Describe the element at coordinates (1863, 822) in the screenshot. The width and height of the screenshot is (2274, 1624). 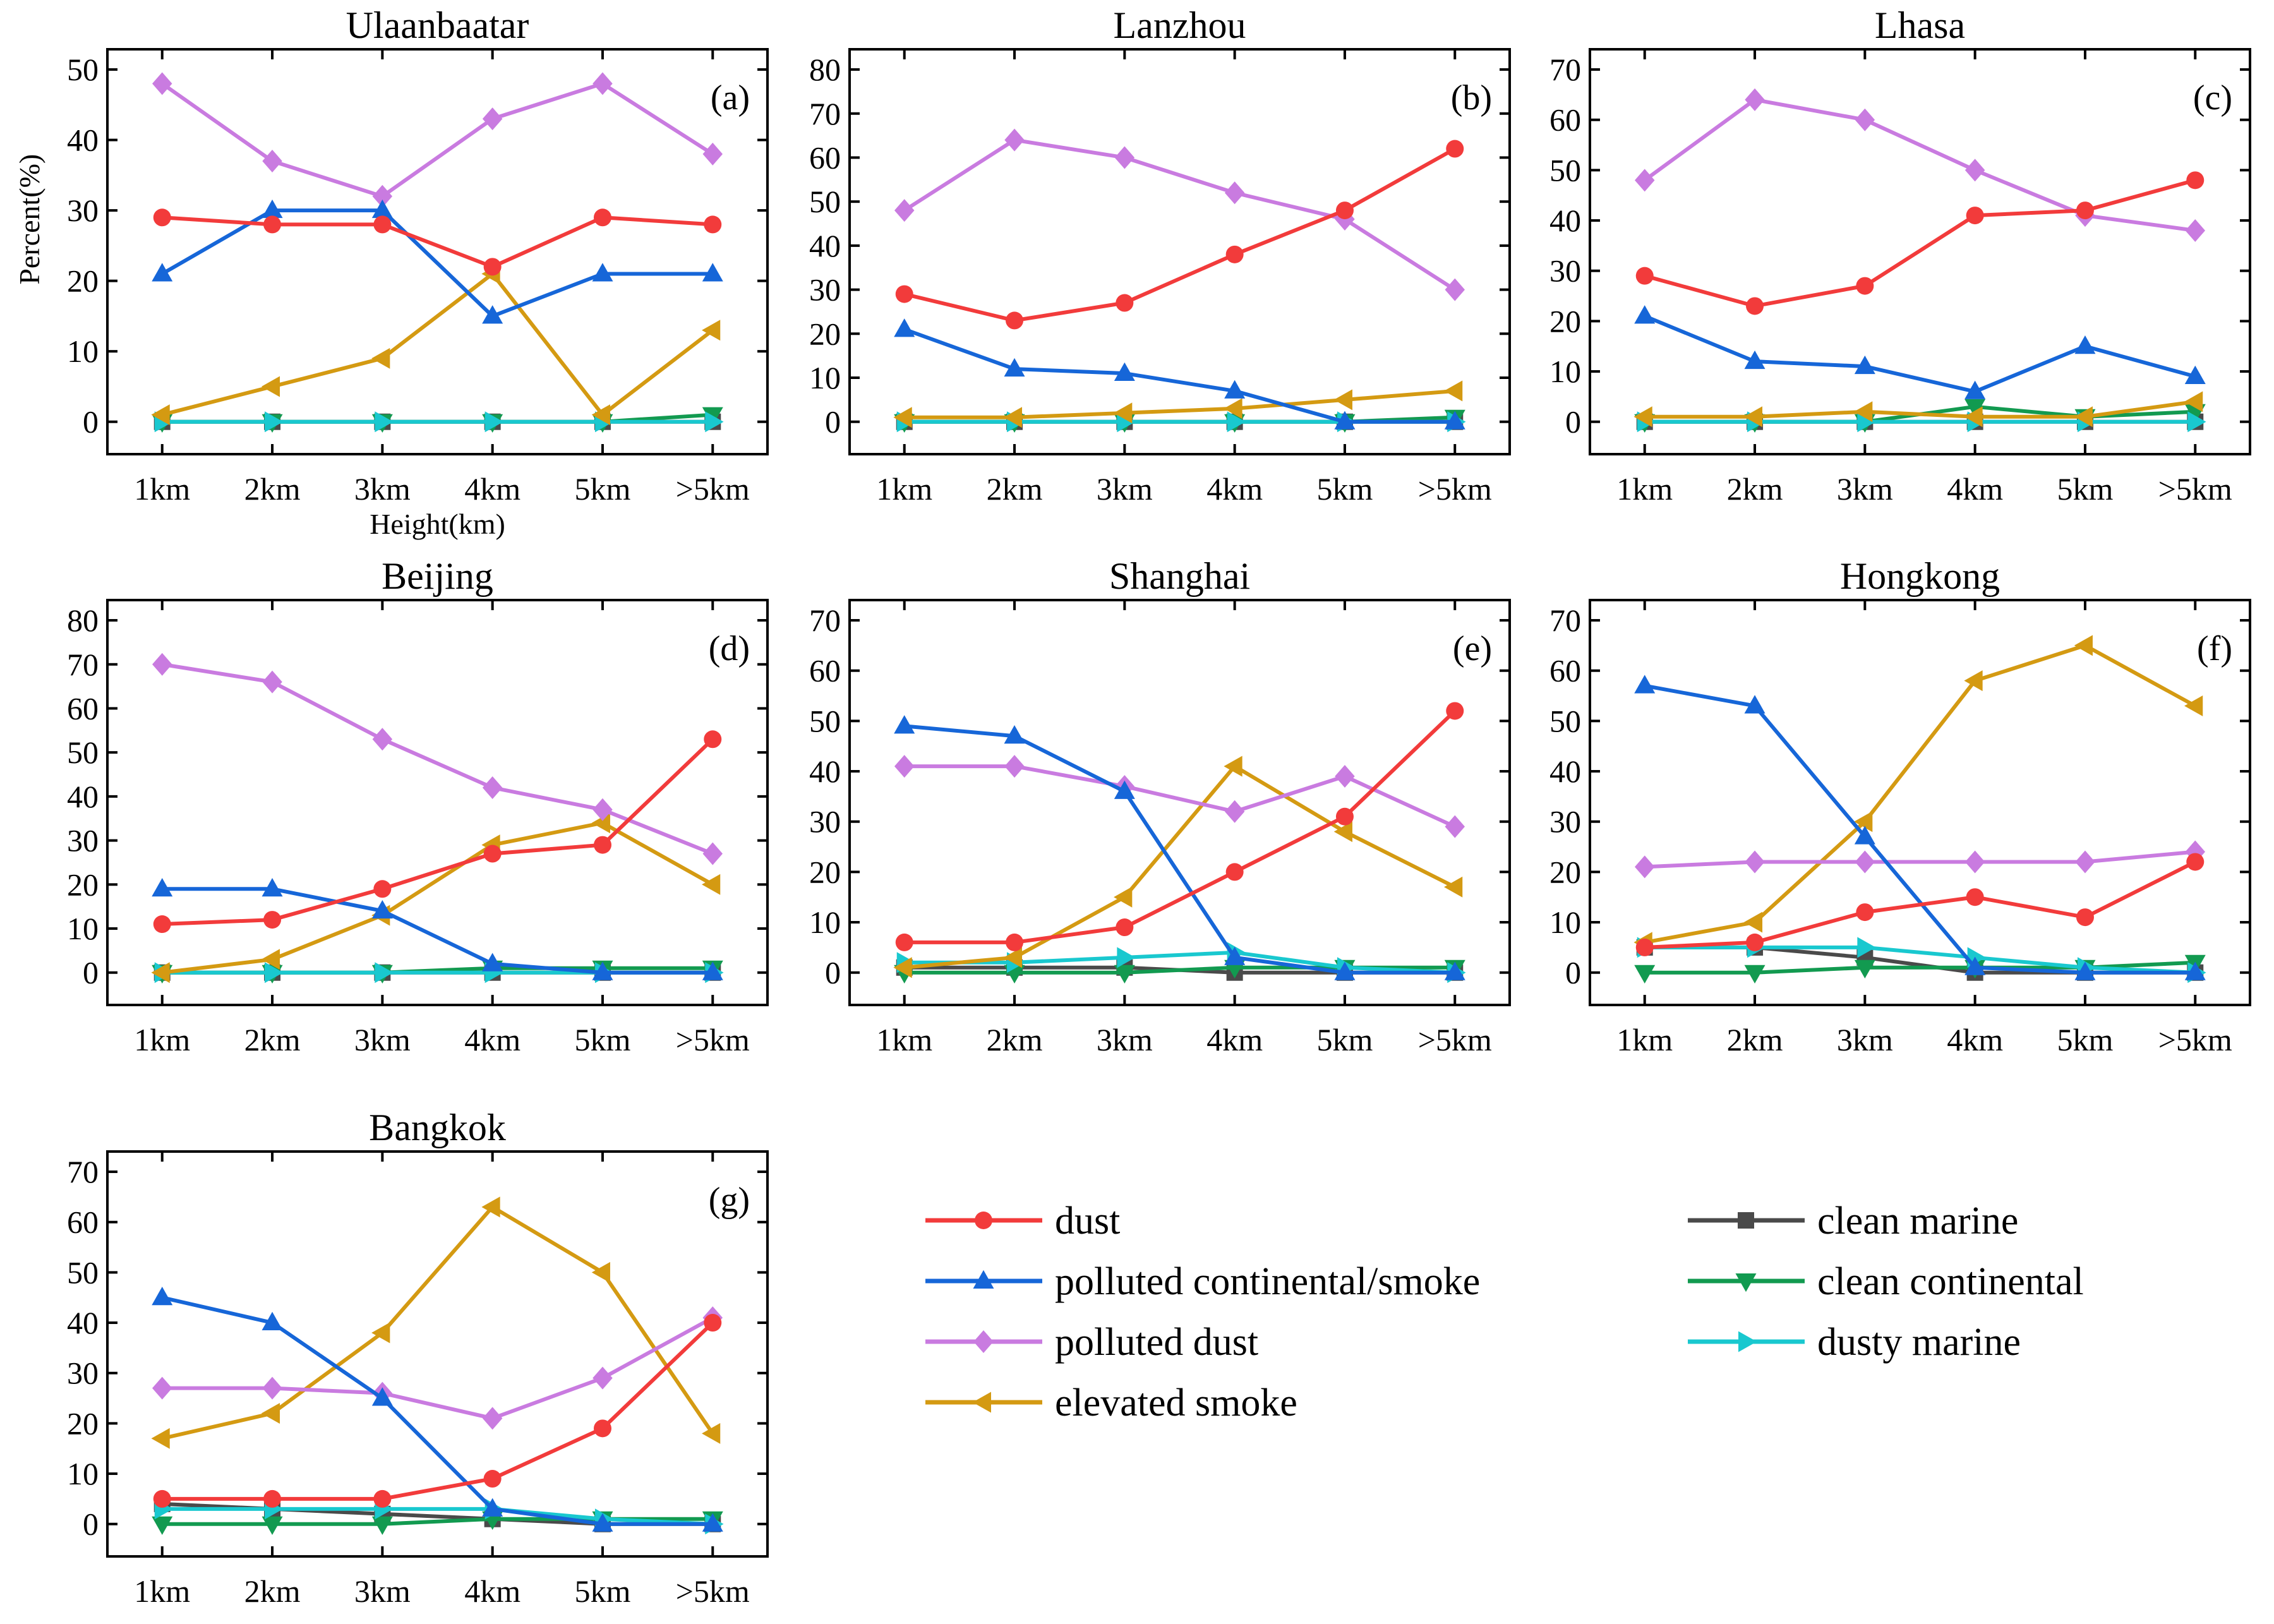
I see `point-es-3km` at that location.